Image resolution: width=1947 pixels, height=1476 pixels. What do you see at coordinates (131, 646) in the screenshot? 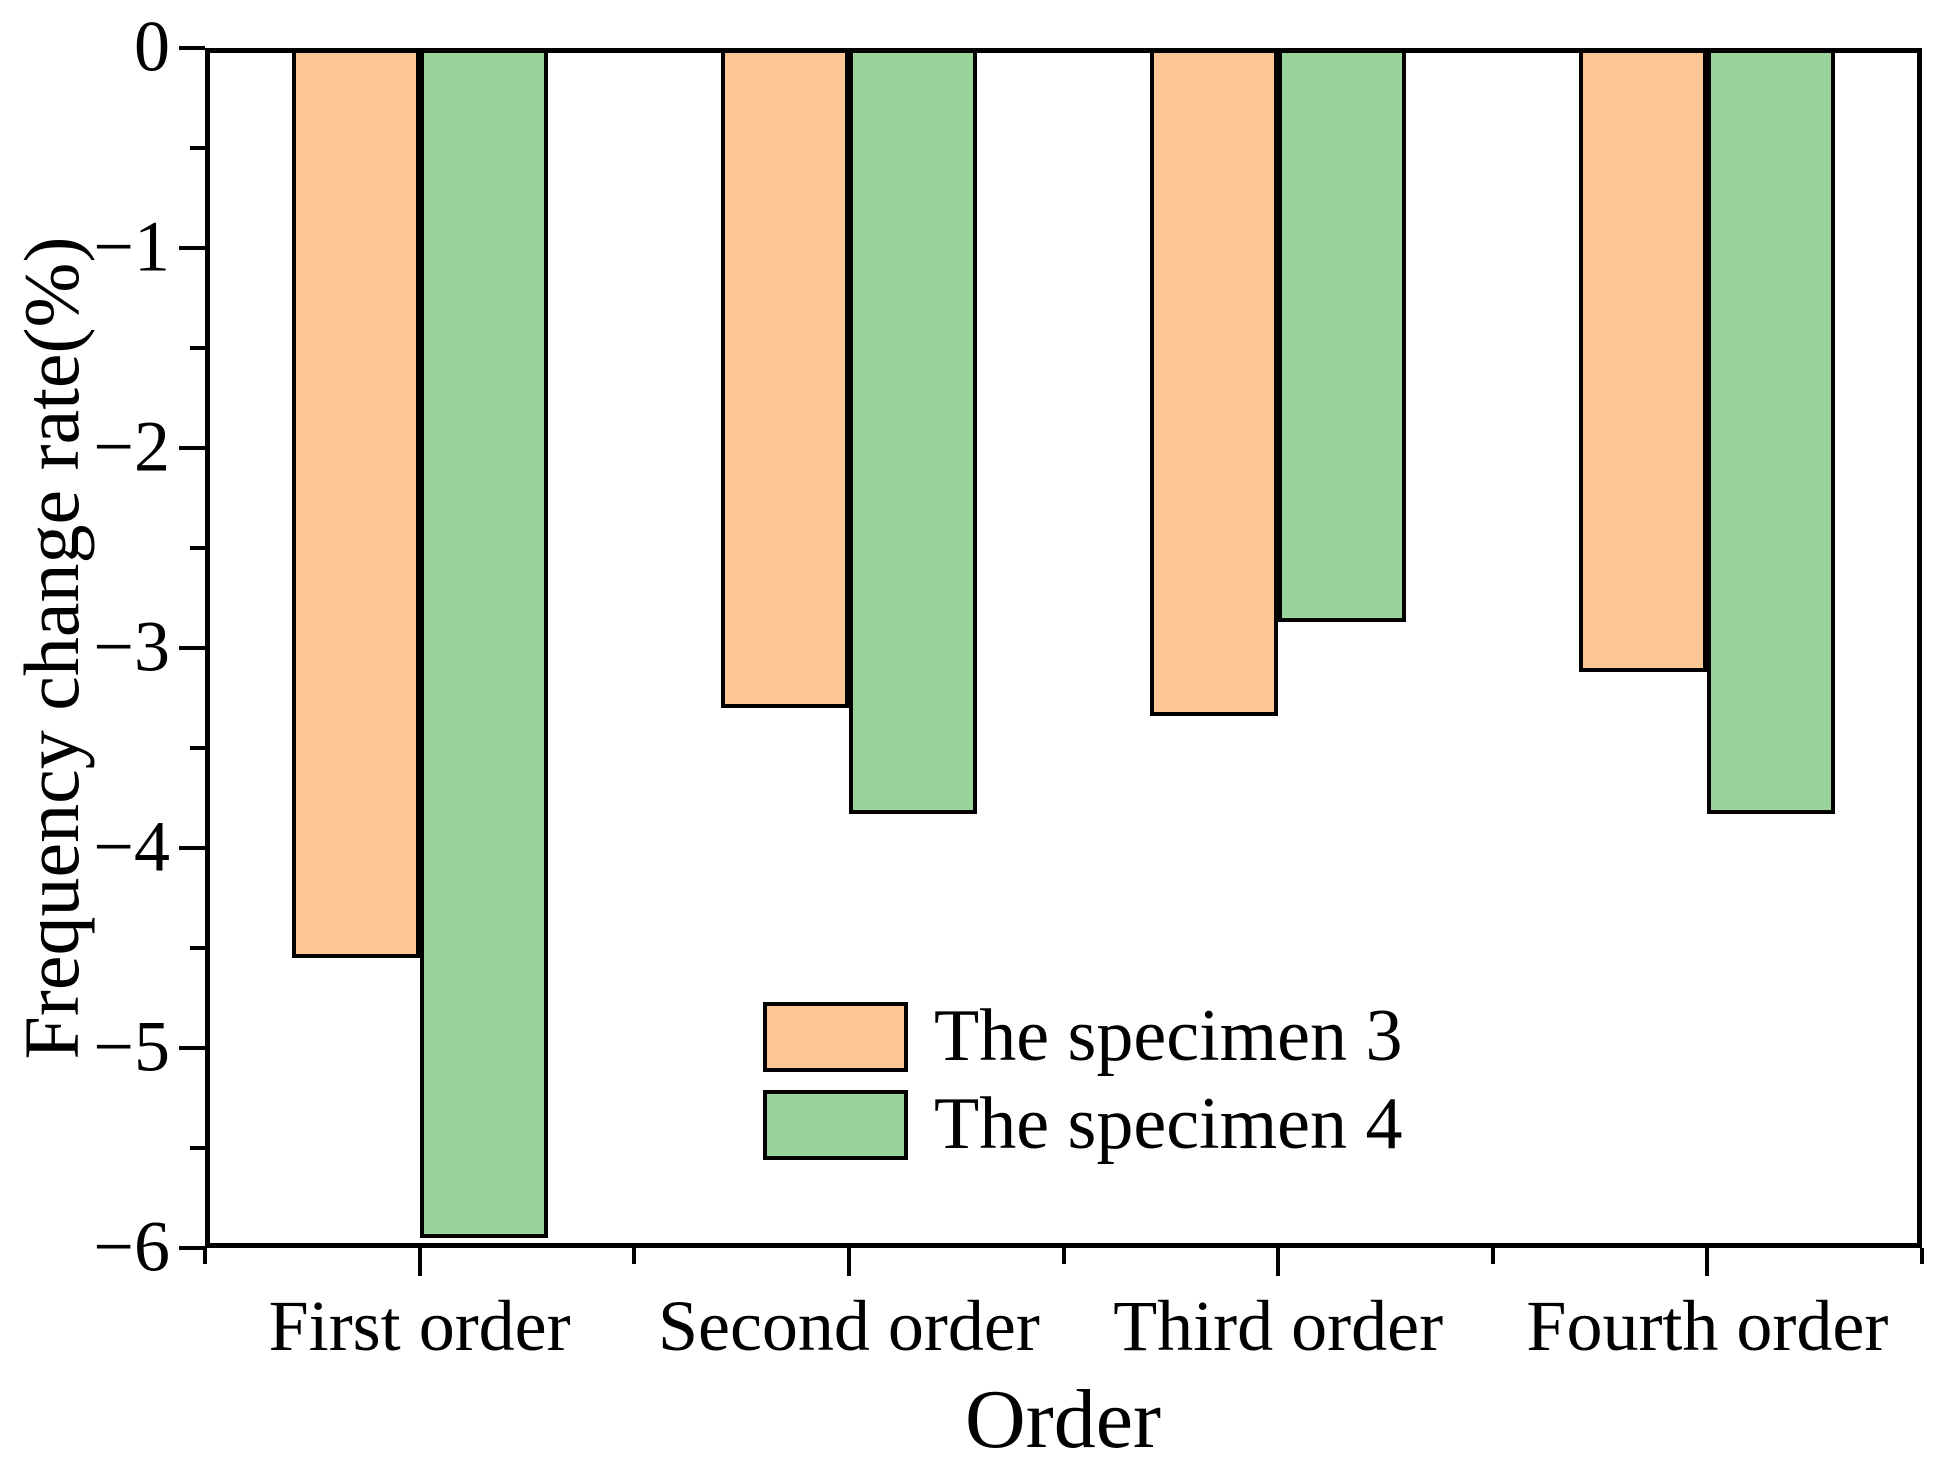
I see `y-tick-label: −3` at bounding box center [131, 646].